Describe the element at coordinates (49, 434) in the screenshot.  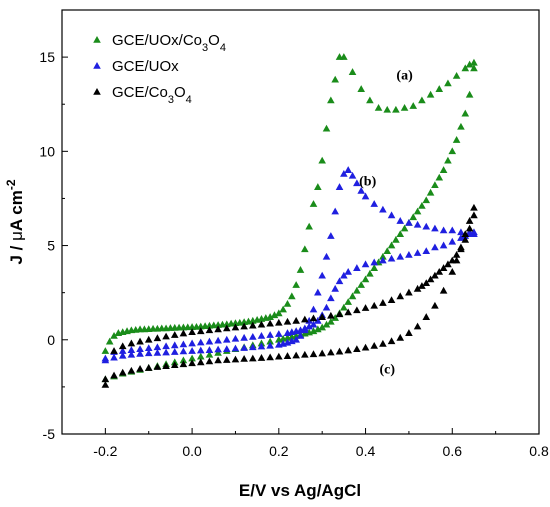
I see `y-tick-label: -5` at that location.